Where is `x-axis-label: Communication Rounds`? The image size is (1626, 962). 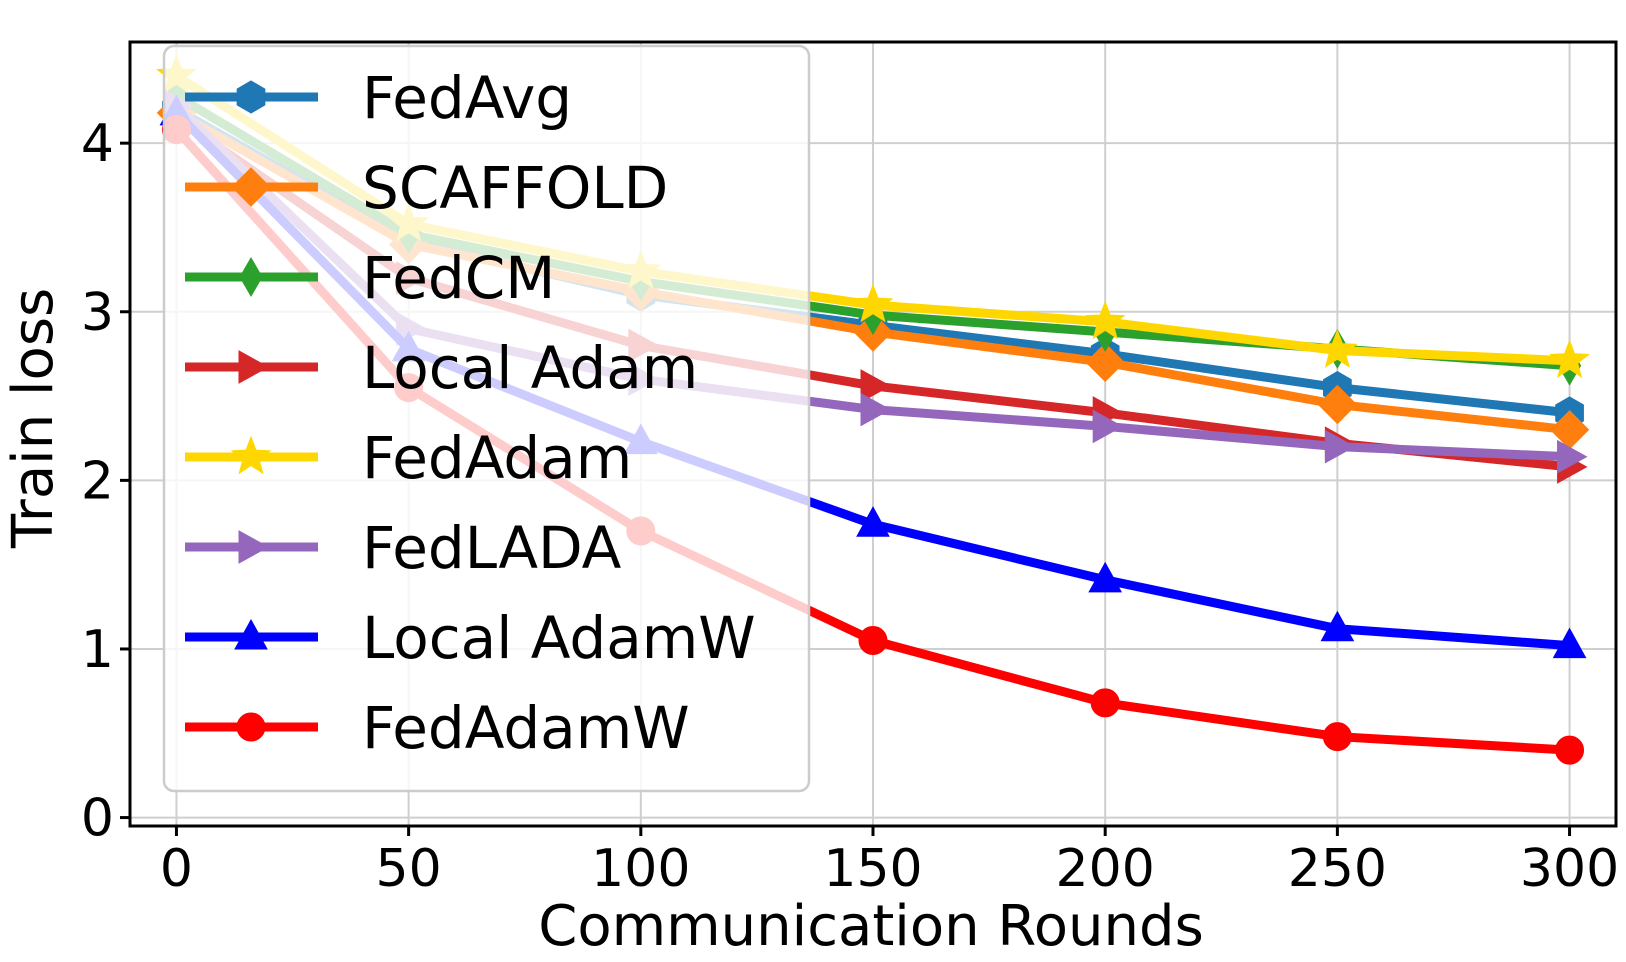 x-axis-label: Communication Rounds is located at coordinates (871, 926).